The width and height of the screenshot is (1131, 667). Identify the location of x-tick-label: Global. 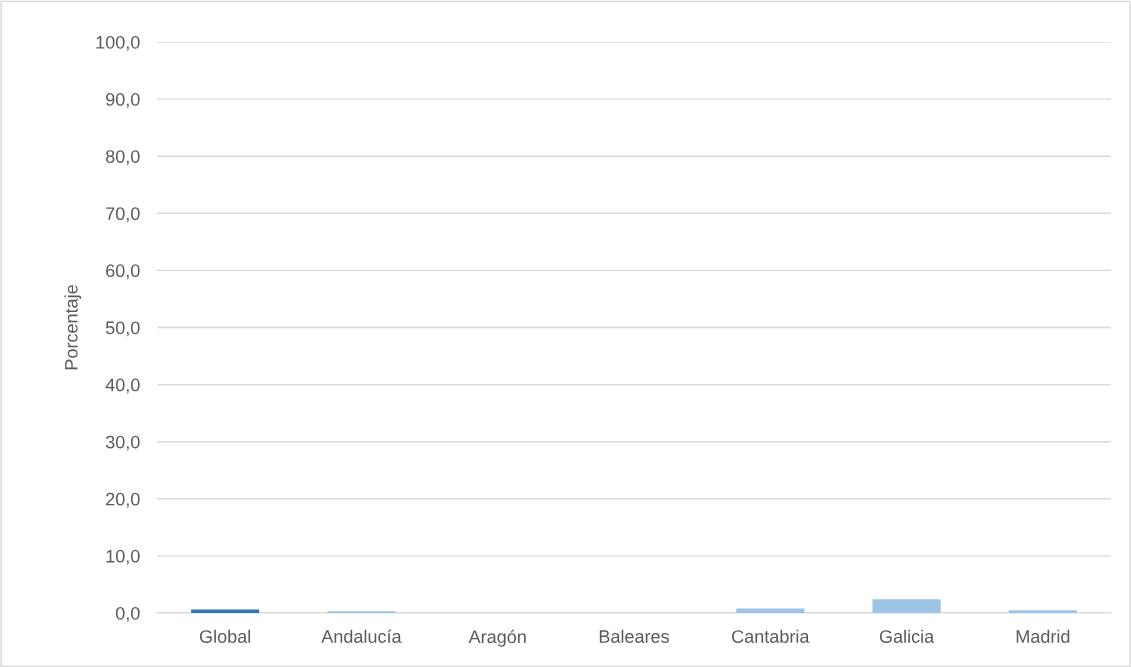
(225, 636).